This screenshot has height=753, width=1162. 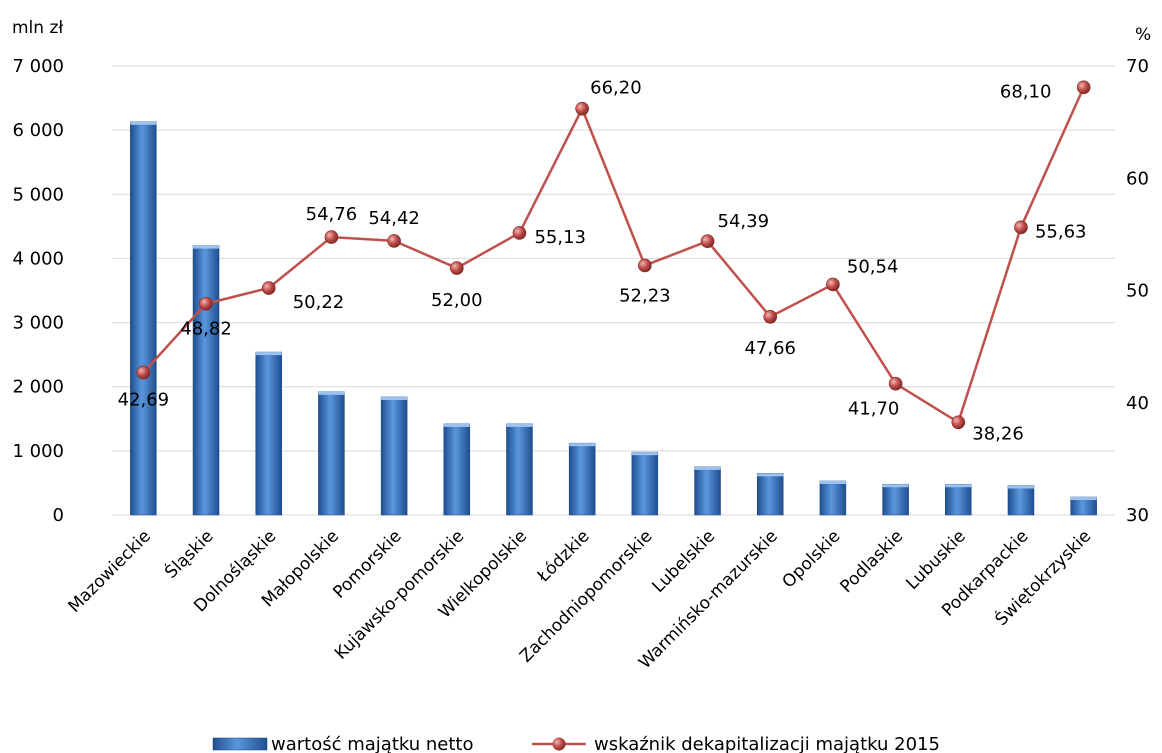 What do you see at coordinates (616, 88) in the screenshot?
I see `data-label: 66,20` at bounding box center [616, 88].